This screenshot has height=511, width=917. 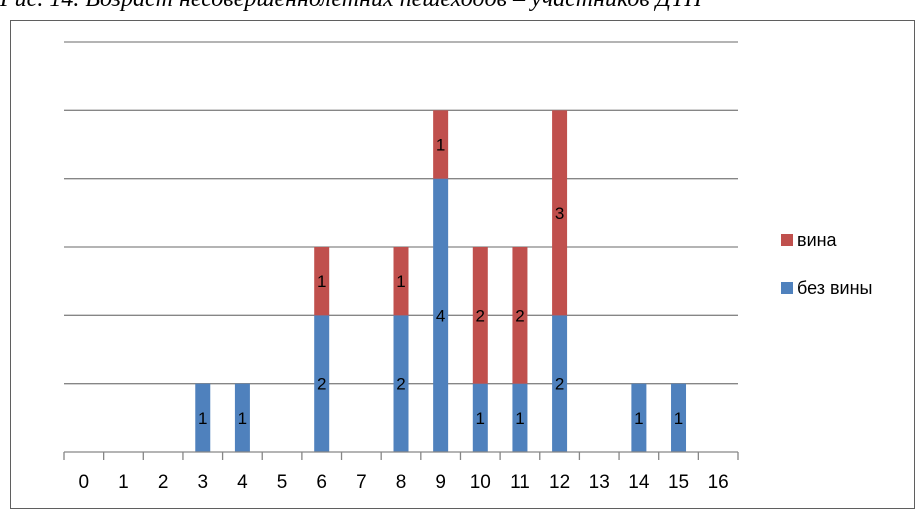 What do you see at coordinates (123, 482) in the screenshot?
I see `x-tick-label: 1` at bounding box center [123, 482].